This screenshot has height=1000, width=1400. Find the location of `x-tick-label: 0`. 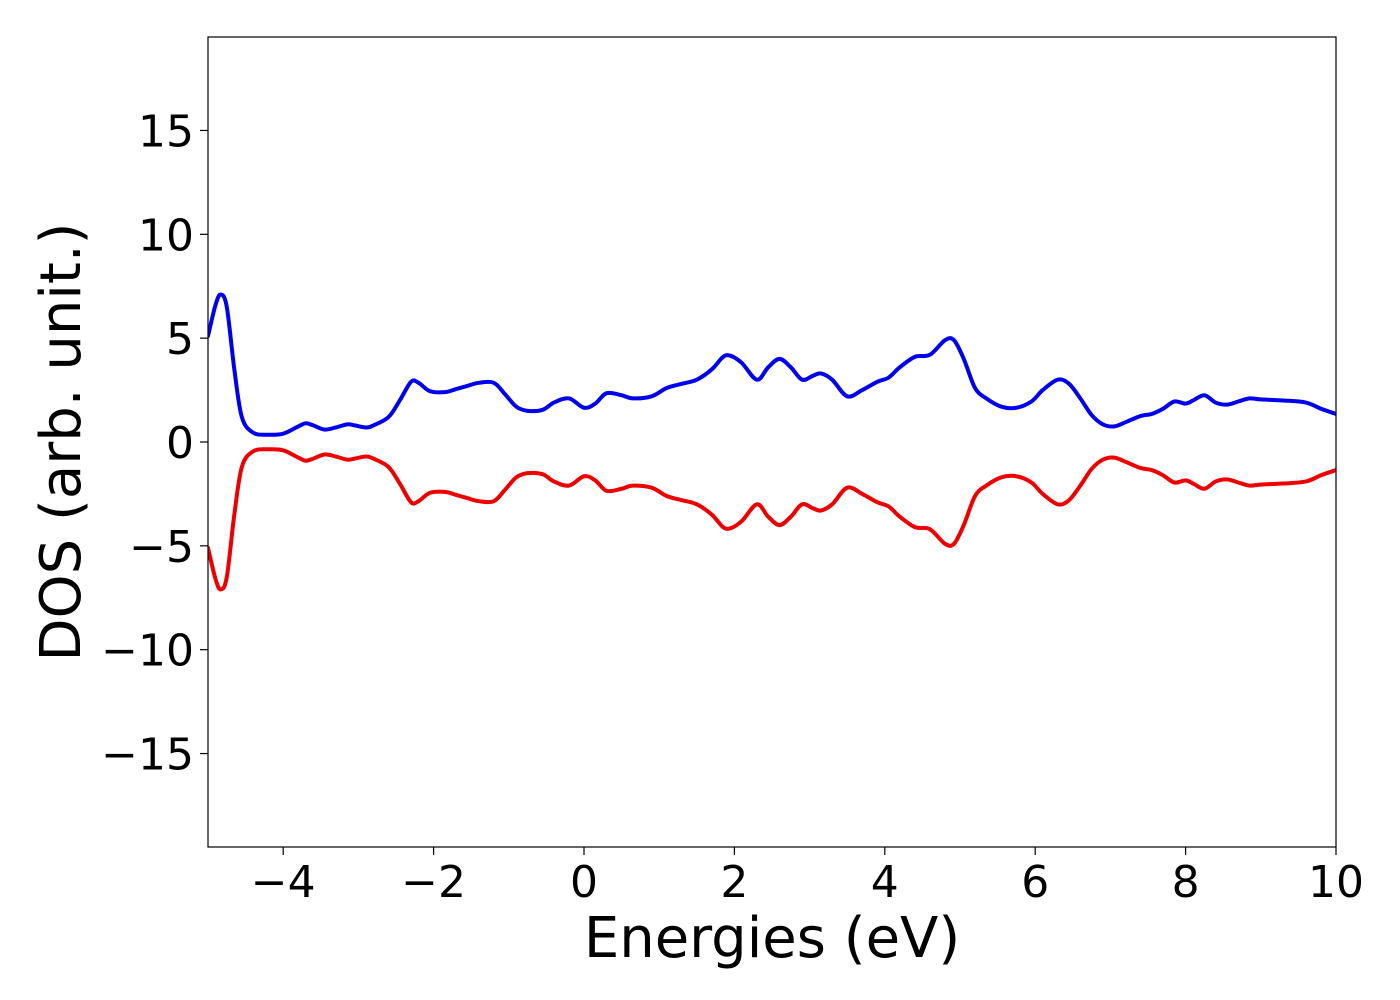

x-tick-label: 0 is located at coordinates (584, 882).